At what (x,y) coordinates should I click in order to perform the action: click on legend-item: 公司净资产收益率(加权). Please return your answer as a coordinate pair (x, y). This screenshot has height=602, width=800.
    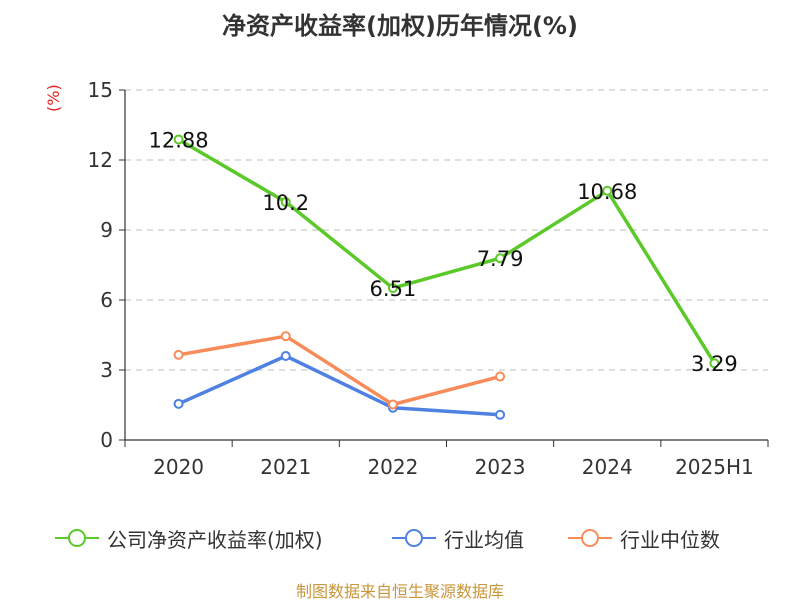
    Looking at the image, I should click on (189, 538).